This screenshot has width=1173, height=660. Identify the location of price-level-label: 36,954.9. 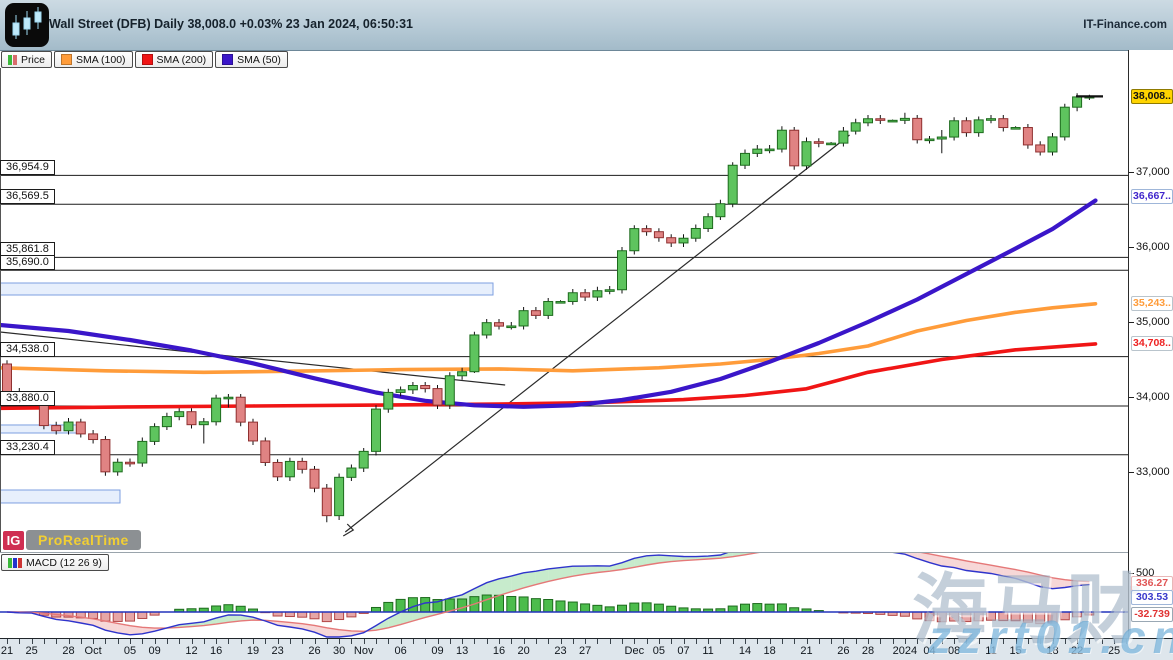
(27, 168).